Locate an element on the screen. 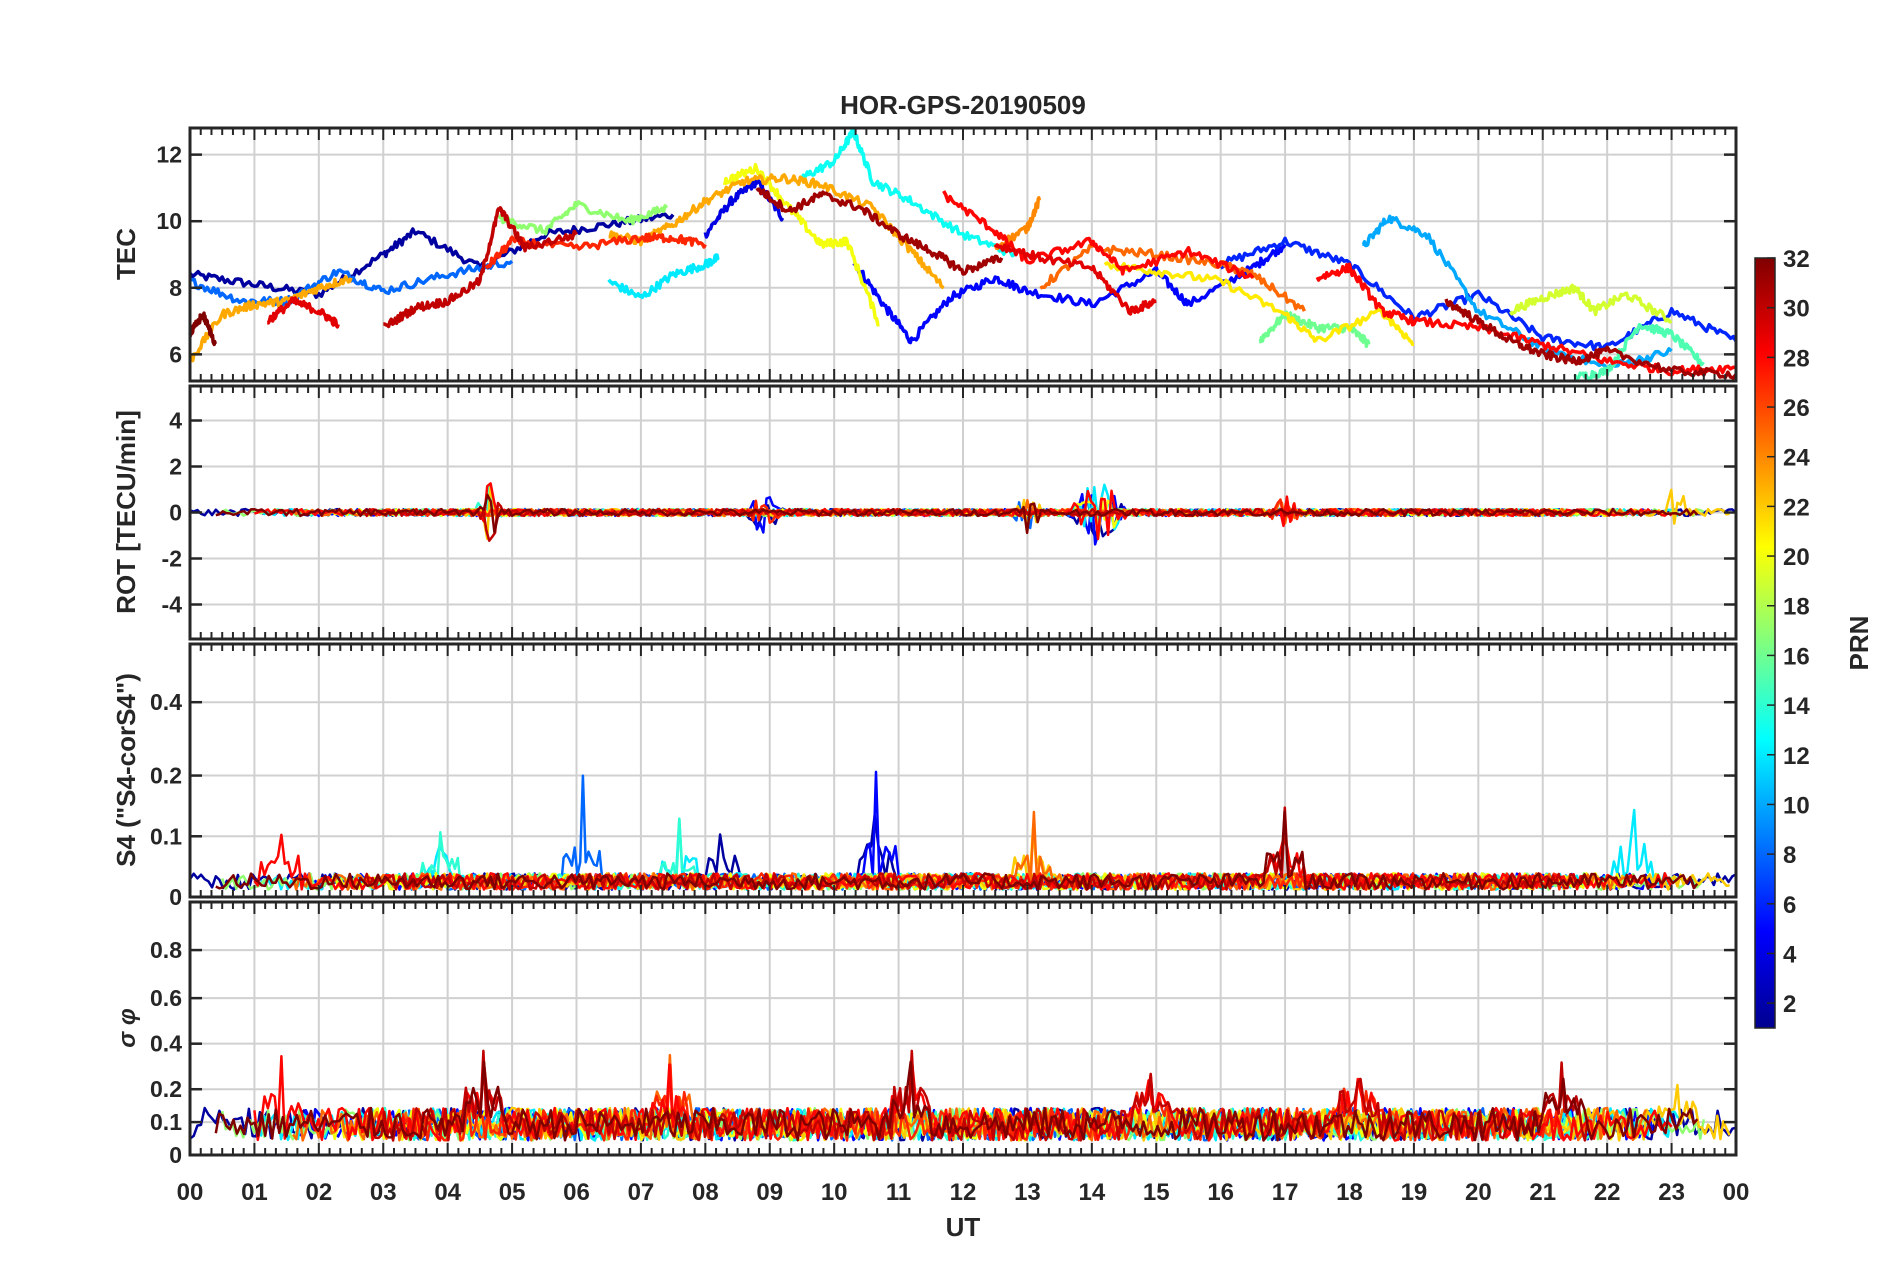  y-tick-label: -4 is located at coordinates (172, 605).